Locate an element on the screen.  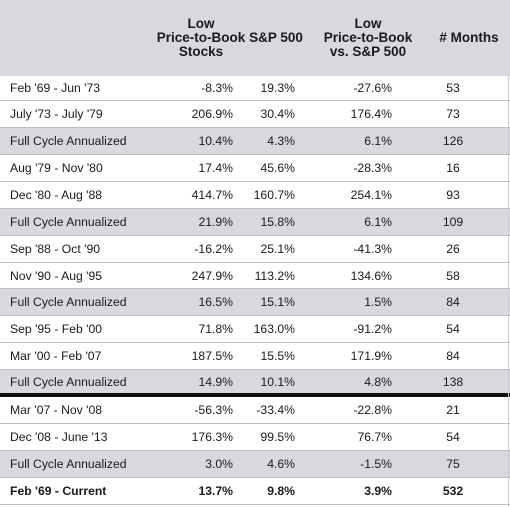
low-pb-cell: -16.2% is located at coordinates (213, 249).